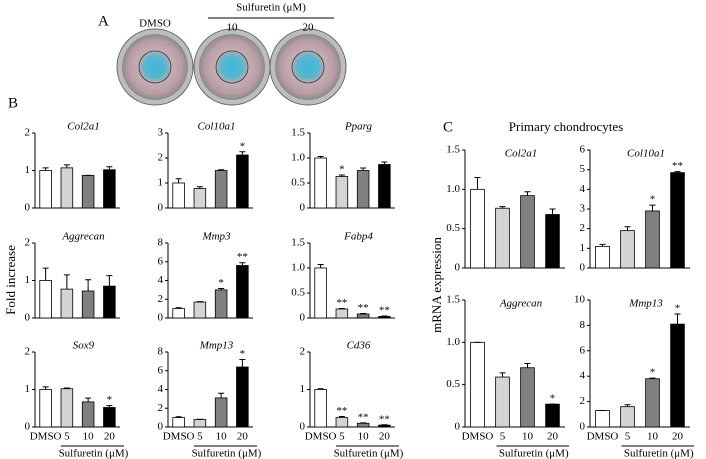 The height and width of the screenshot is (459, 706). What do you see at coordinates (10, 280) in the screenshot?
I see `y-axis-label: Fold increase` at bounding box center [10, 280].